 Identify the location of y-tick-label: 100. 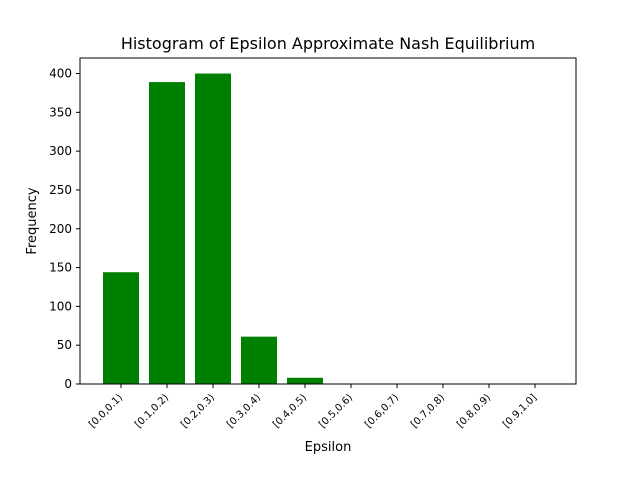
(60, 306).